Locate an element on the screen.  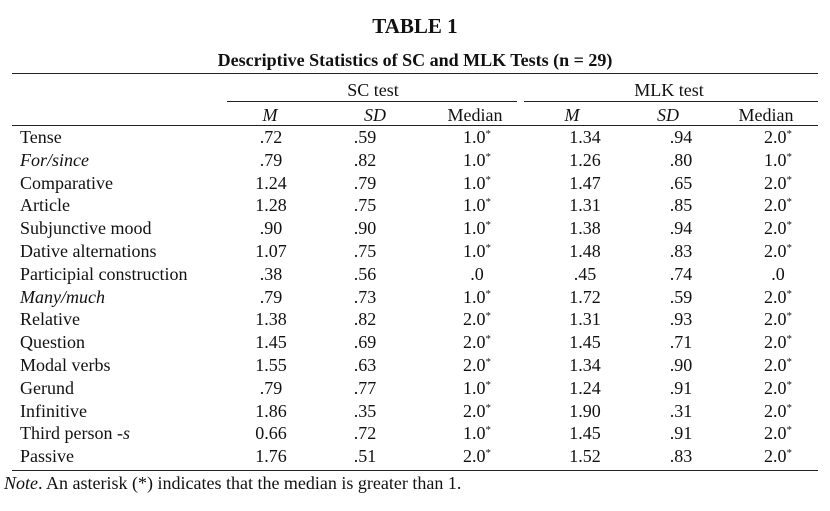
cell-value: 1.38 is located at coordinates (271, 319).